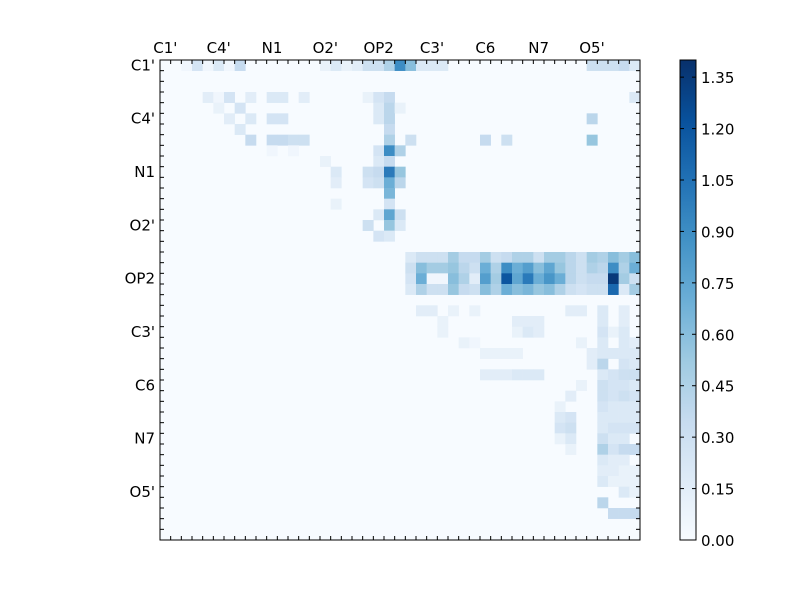 The width and height of the screenshot is (800, 600). Describe the element at coordinates (378, 48) in the screenshot. I see `x-tick-label: OP2` at that location.